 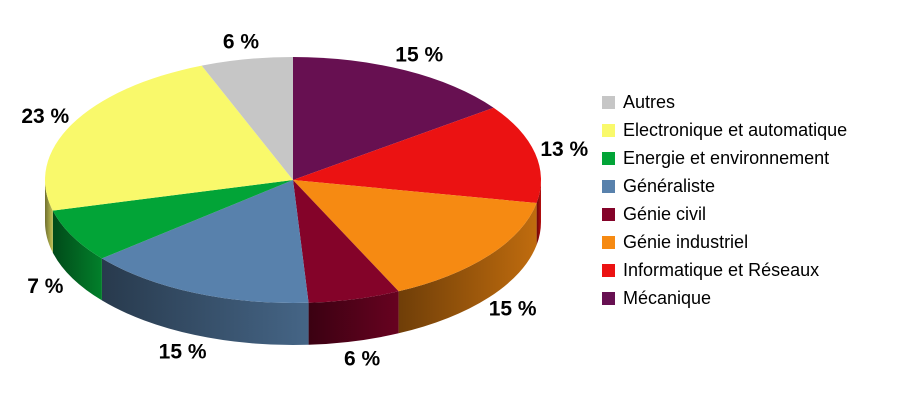 I want to click on legend-label: Electronique et automatique, so click(x=735, y=130).